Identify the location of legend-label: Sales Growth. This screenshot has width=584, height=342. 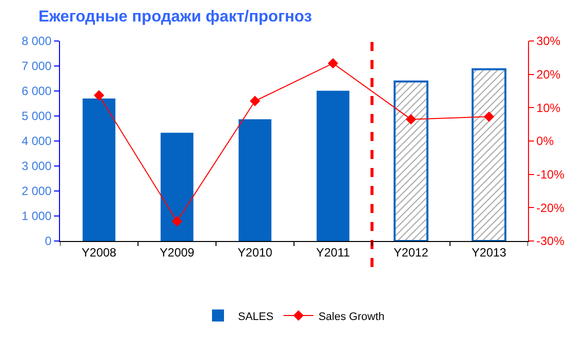
(351, 316).